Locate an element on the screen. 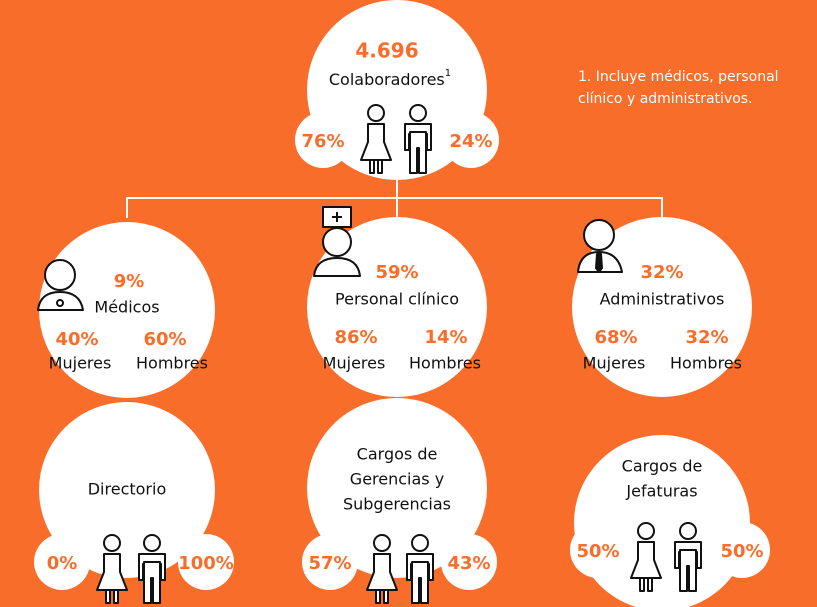 This screenshot has height=607, width=817. women-pct: 57% is located at coordinates (329, 563).